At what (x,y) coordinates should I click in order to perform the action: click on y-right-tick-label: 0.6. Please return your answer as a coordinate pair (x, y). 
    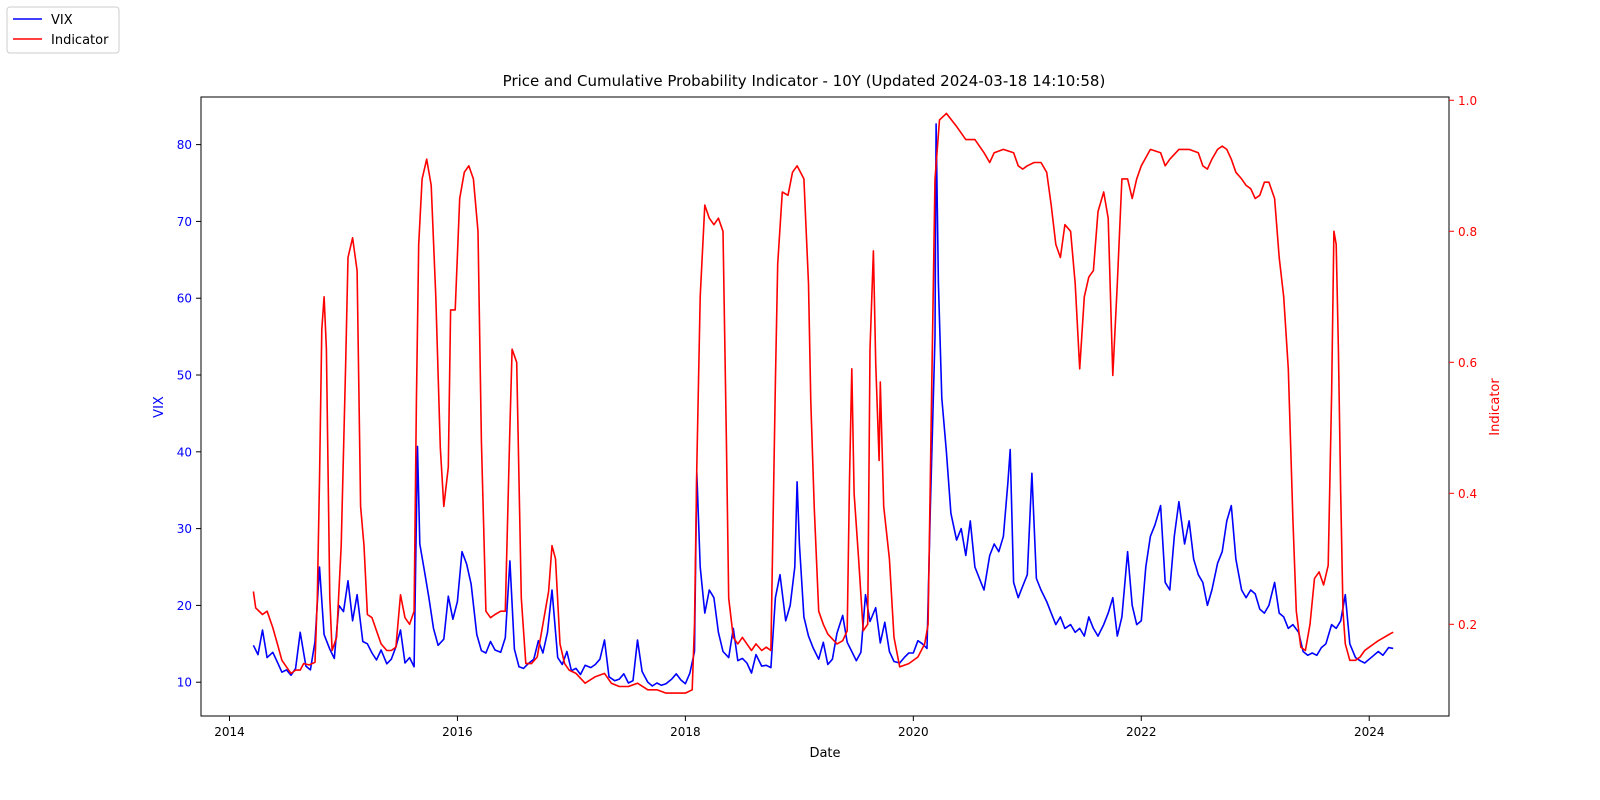
    Looking at the image, I should click on (1467, 363).